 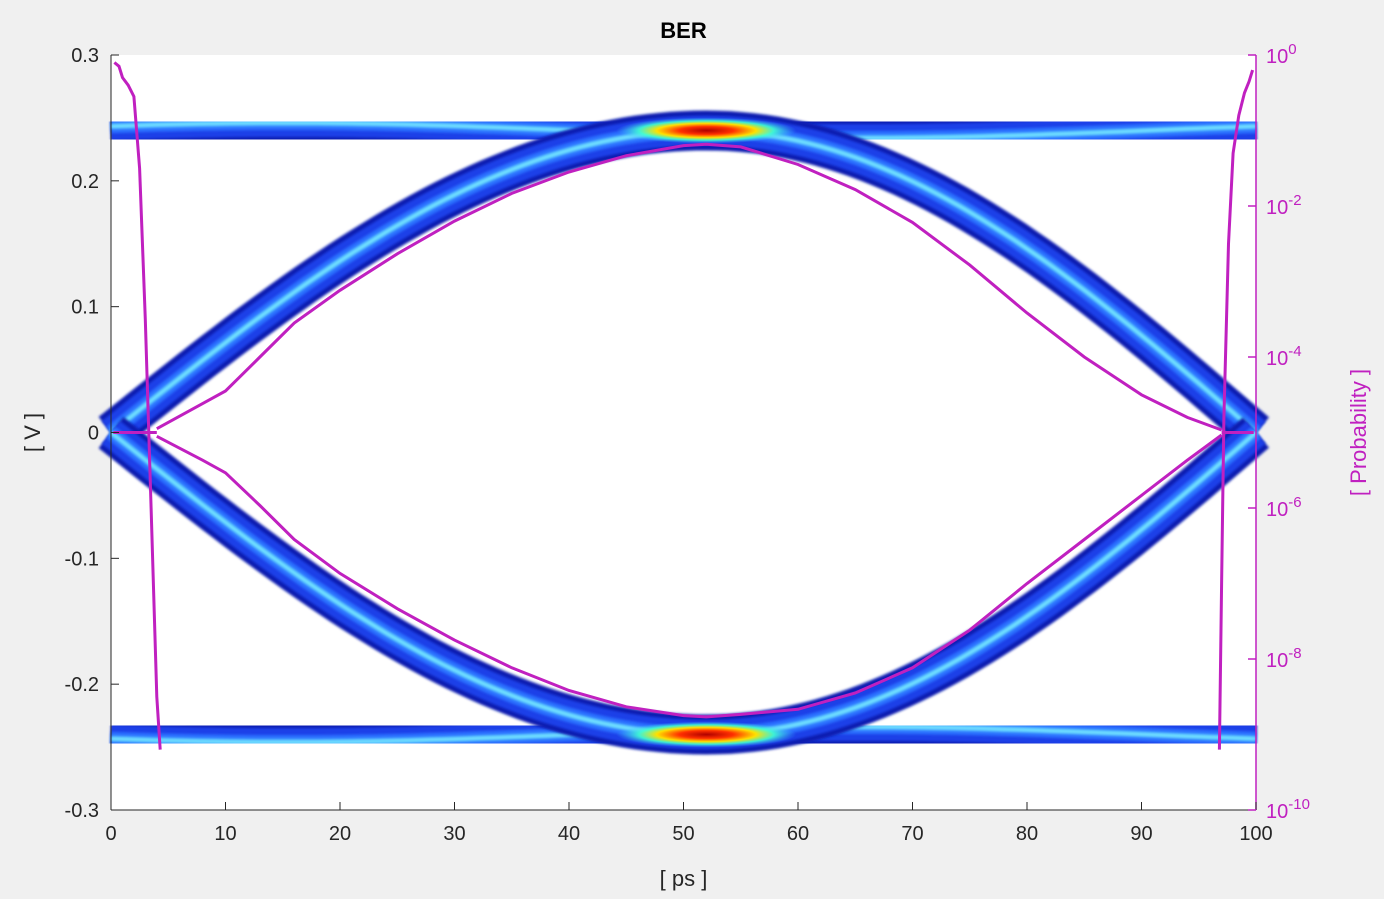 What do you see at coordinates (93, 434) in the screenshot?
I see `y-tick-label: 0` at bounding box center [93, 434].